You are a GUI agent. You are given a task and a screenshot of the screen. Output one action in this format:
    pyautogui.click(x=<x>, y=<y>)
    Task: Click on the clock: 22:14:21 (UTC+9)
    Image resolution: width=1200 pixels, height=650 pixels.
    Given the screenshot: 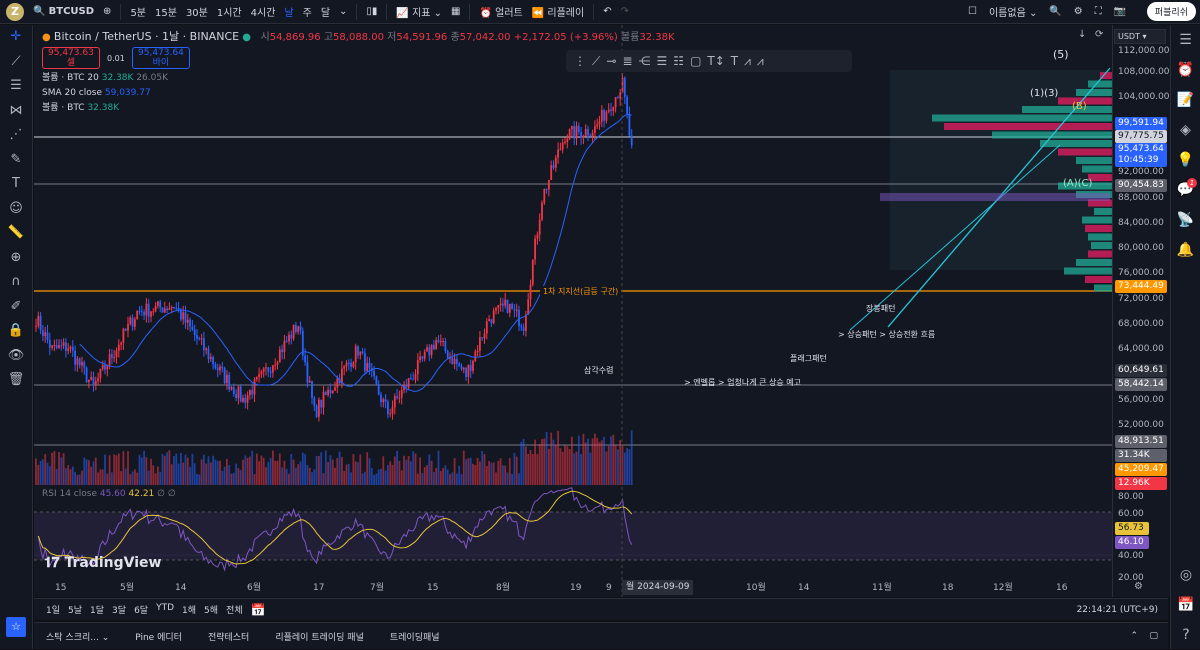 What is the action you would take?
    pyautogui.click(x=1117, y=609)
    